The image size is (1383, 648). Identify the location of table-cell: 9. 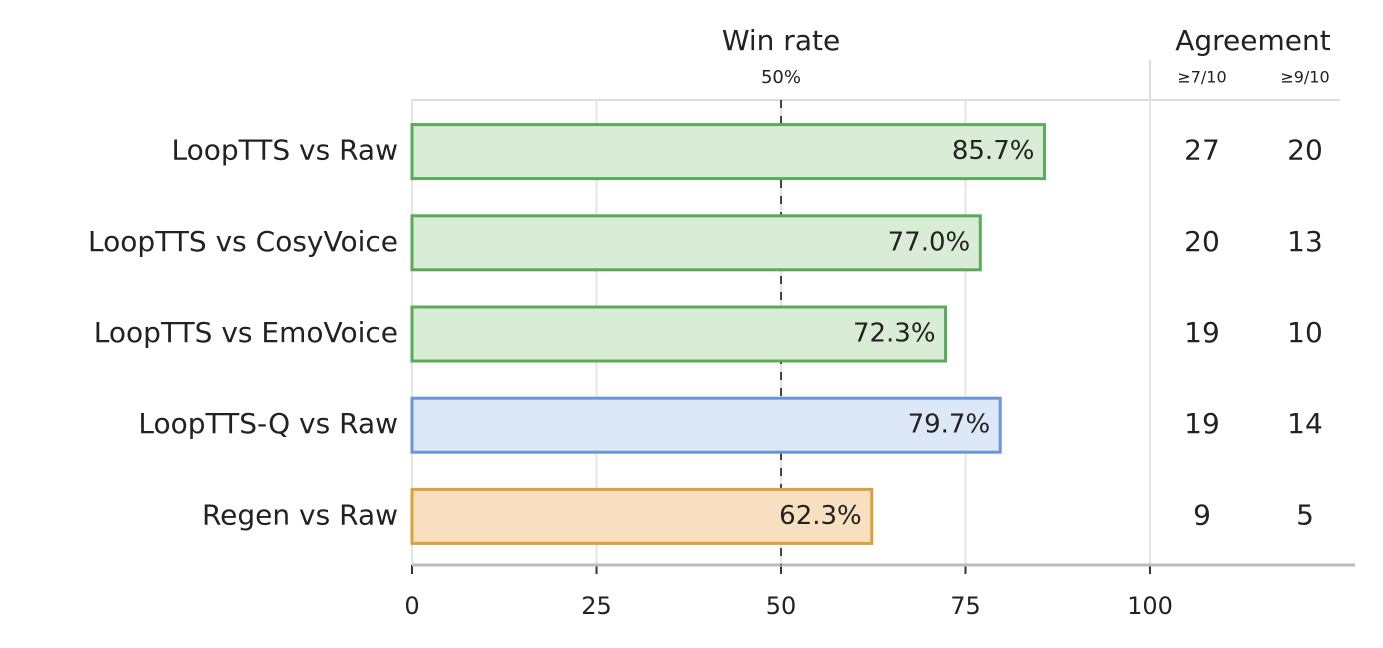
(1202, 514).